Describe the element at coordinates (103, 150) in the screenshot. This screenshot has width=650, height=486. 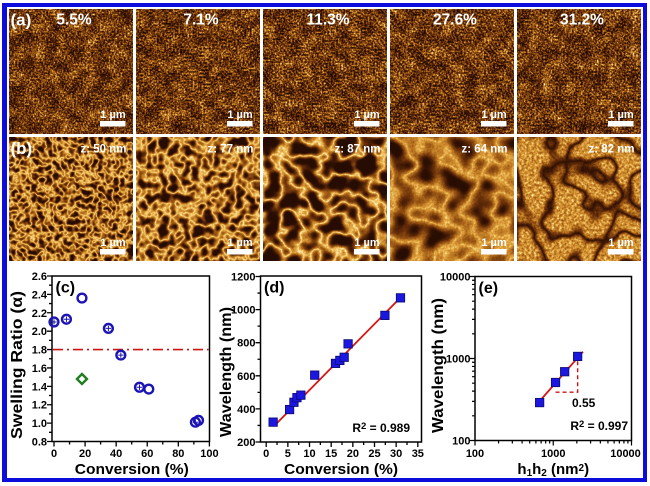
I see `svg-text: z: 50 nm` at that location.